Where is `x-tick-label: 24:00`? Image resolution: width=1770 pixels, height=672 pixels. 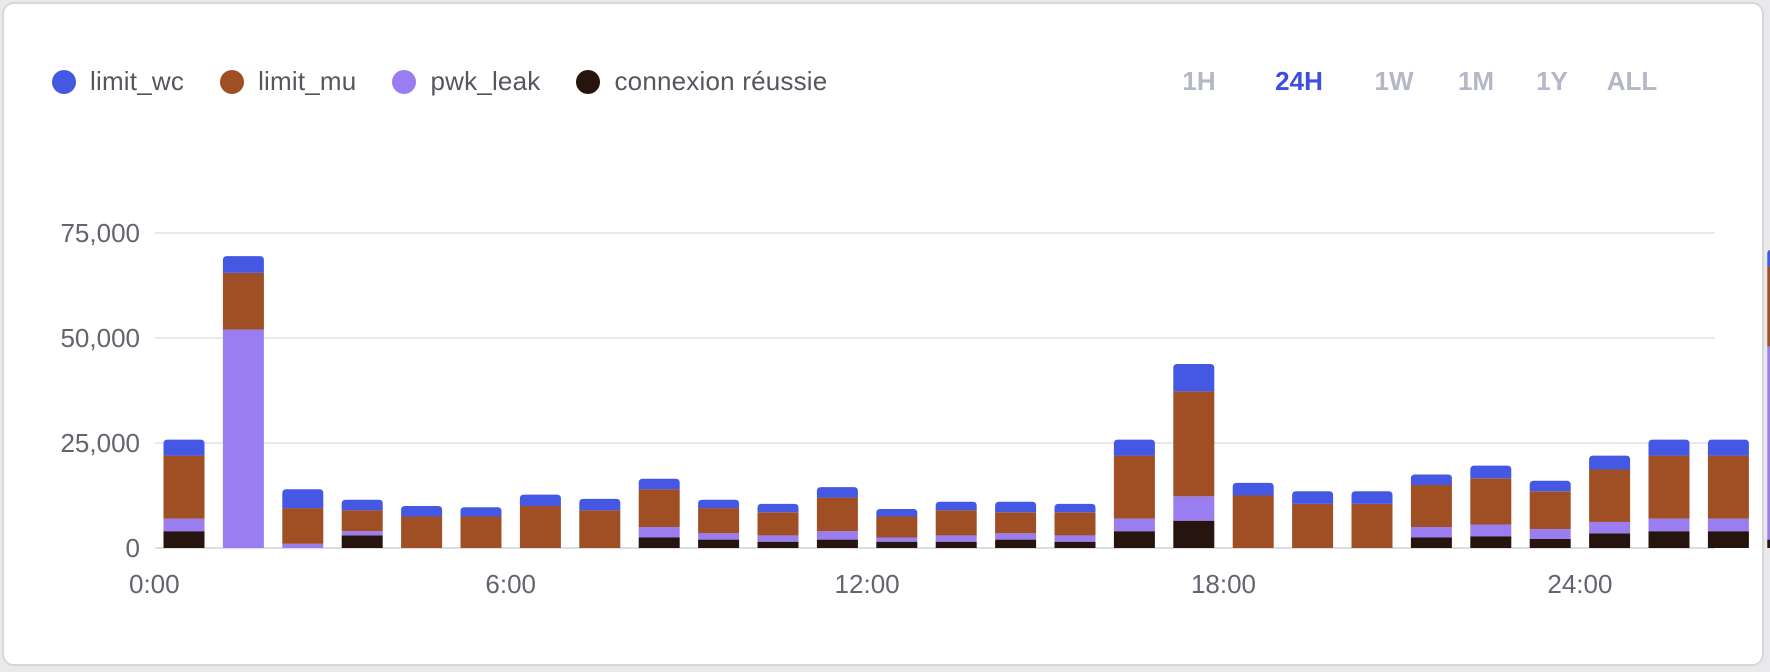 x-tick-label: 24:00 is located at coordinates (1579, 584).